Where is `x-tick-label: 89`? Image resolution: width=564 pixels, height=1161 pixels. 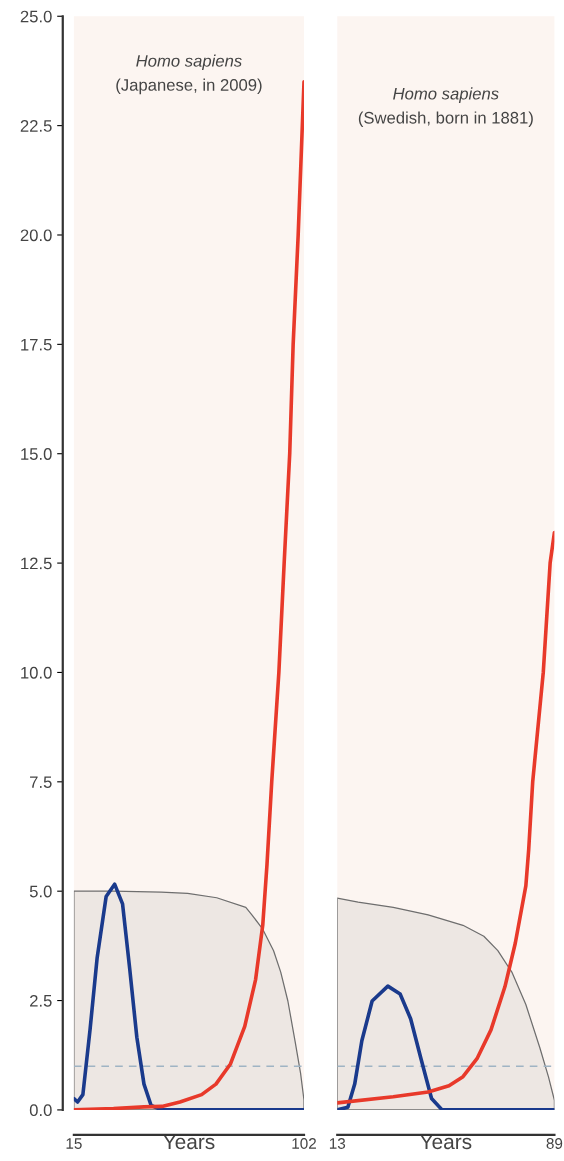 x-tick-label: 89 is located at coordinates (554, 1143).